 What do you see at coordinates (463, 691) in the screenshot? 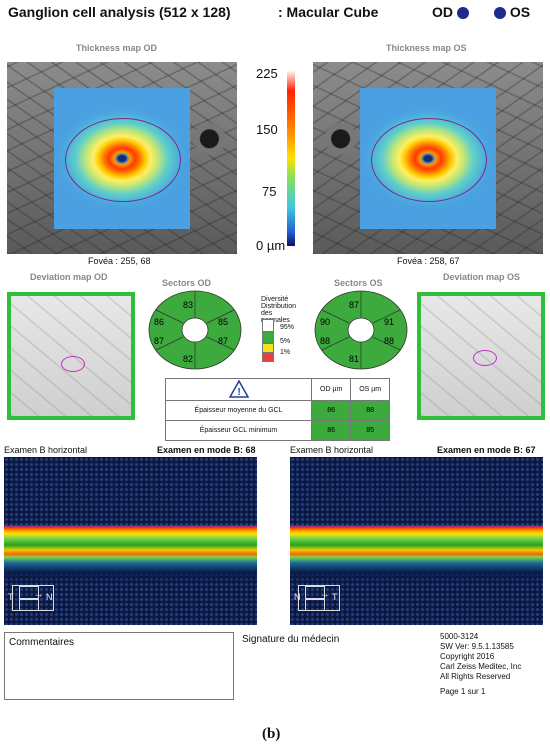
I see `page-number: Page 1 sur 1` at bounding box center [463, 691].